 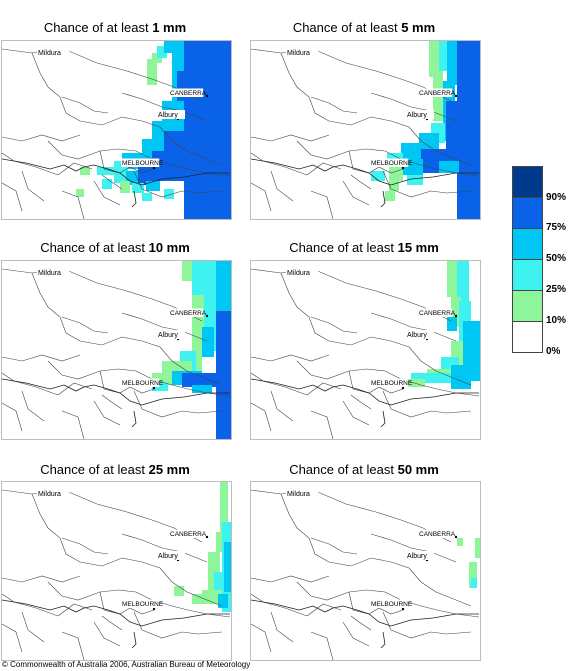 I want to click on map-svg: Mildura CANBERRA Albury MELBOURNE, so click(x=116, y=571).